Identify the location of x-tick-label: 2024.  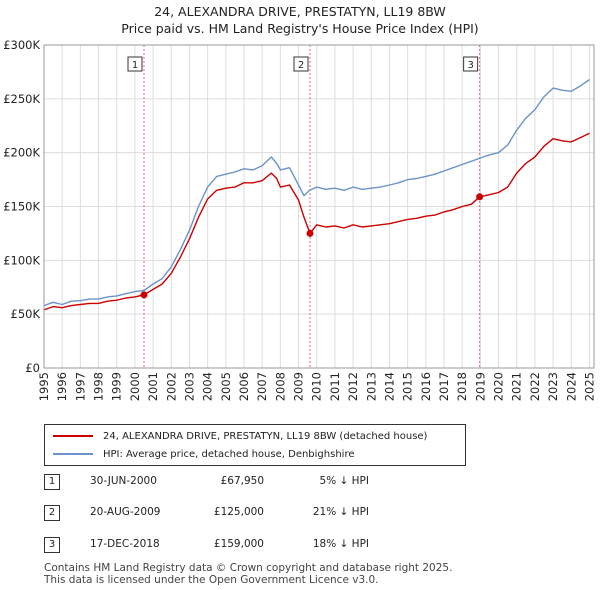
(571, 386).